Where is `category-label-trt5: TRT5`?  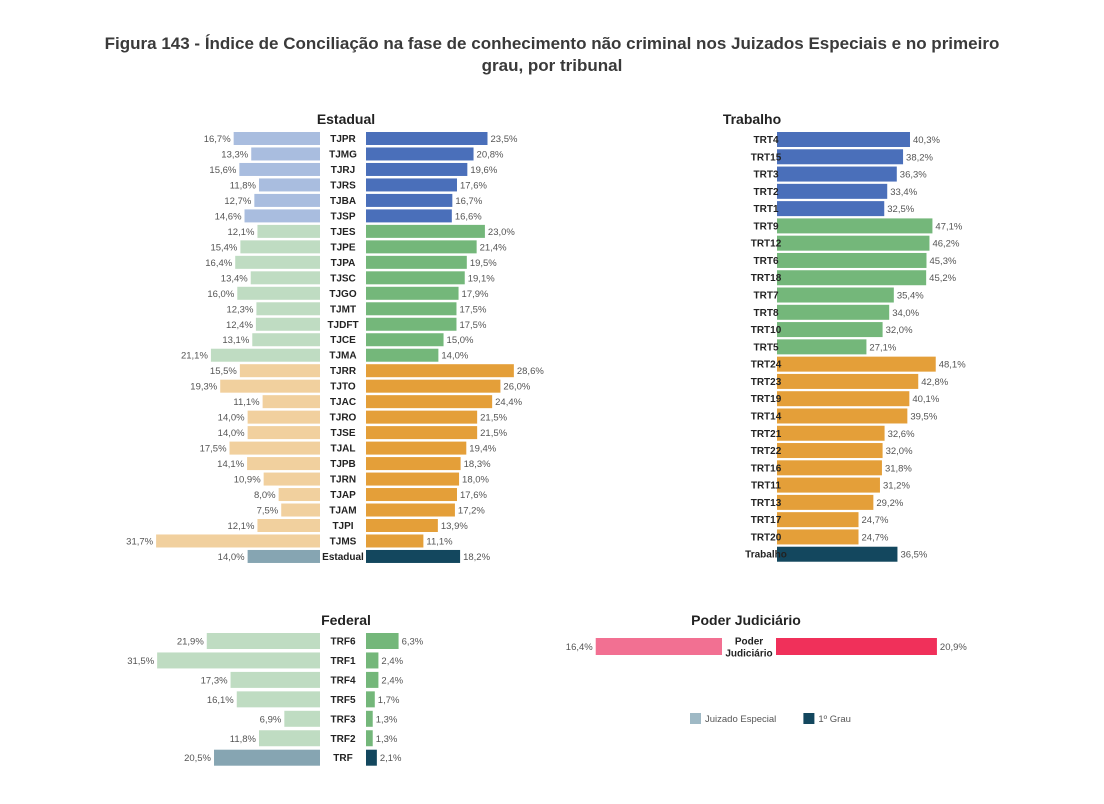
category-label-trt5: TRT5 is located at coordinates (766, 347).